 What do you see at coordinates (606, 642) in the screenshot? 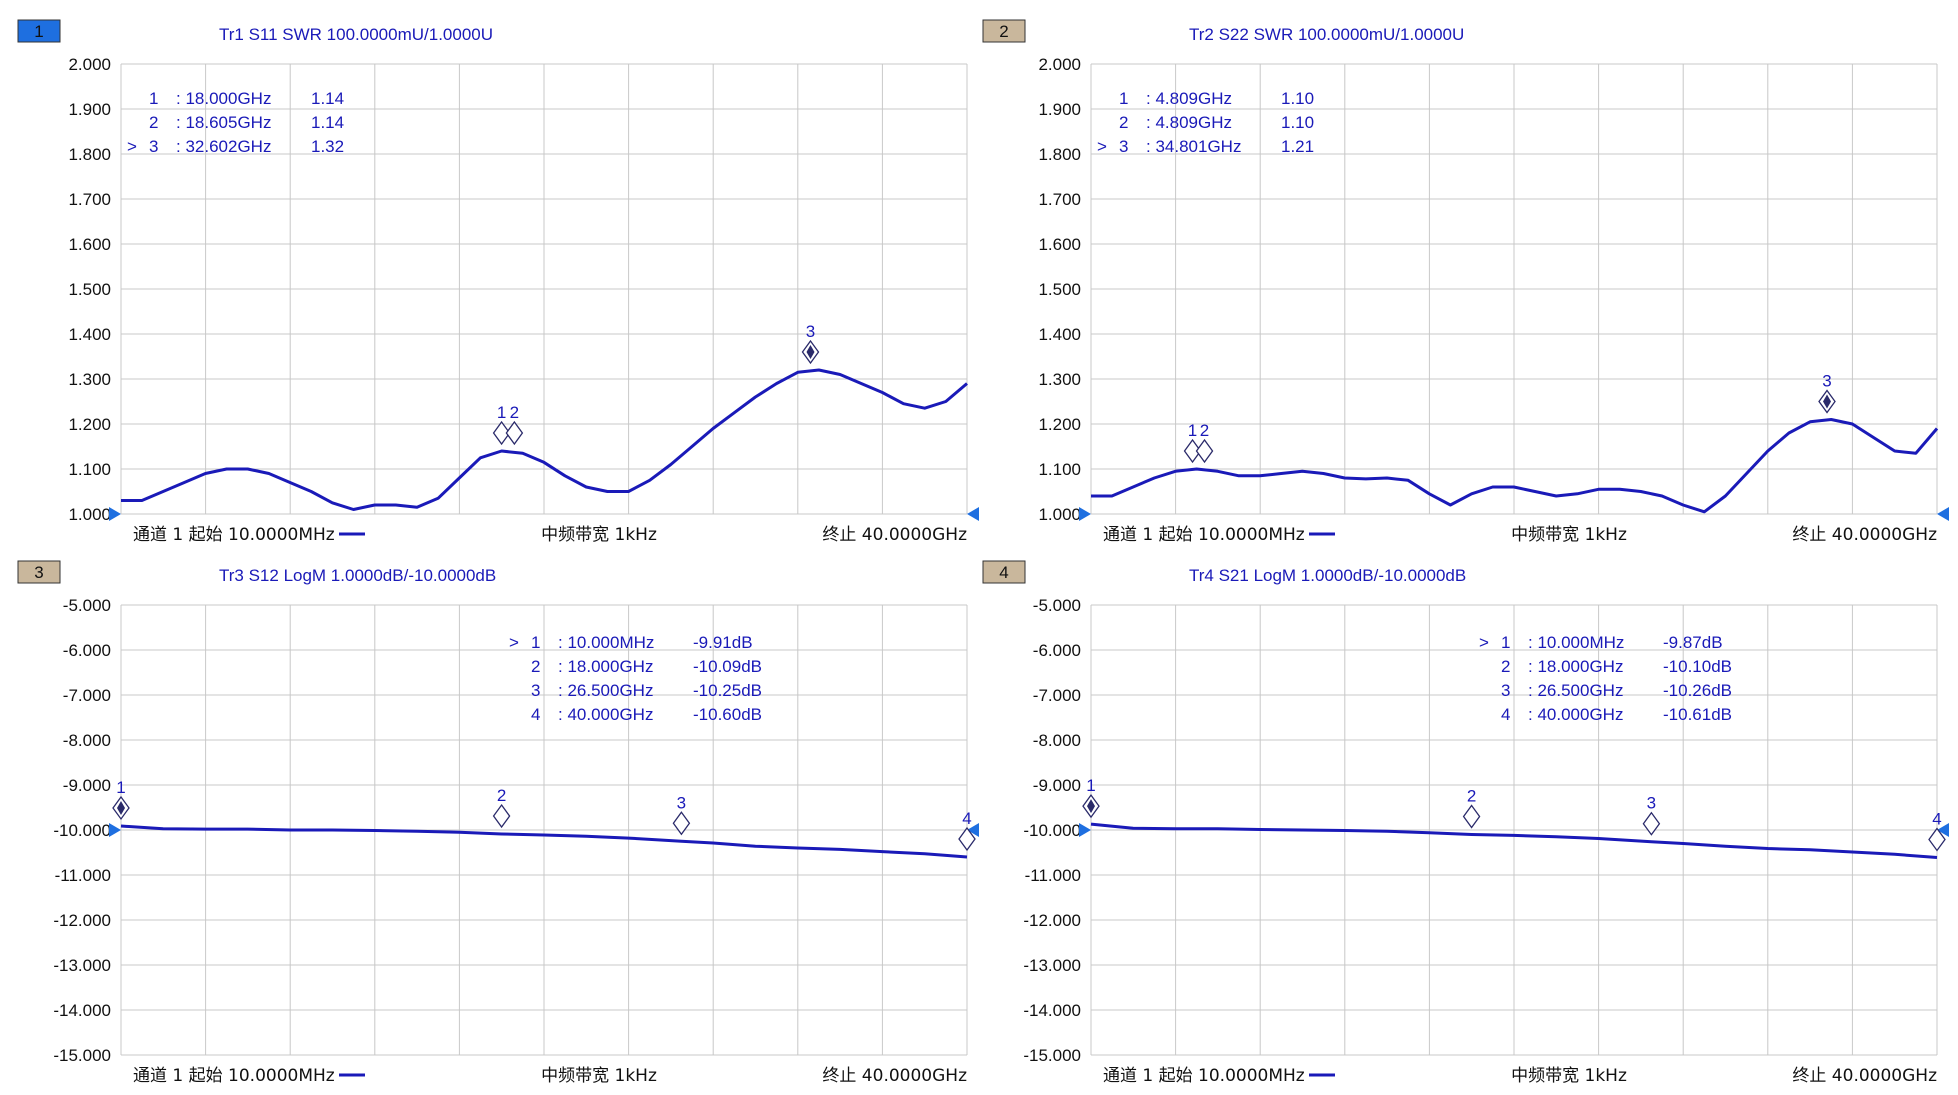
I see `marker-table-frequency: : 10.000MHz` at bounding box center [606, 642].